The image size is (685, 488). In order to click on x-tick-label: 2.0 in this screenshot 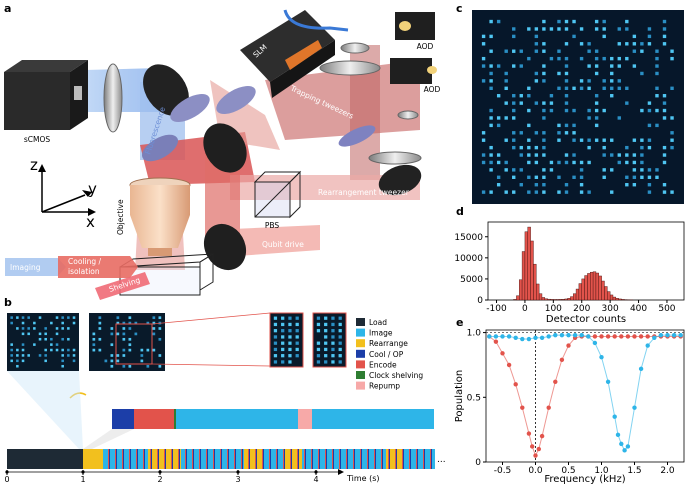, I will do `click(667, 471)`.